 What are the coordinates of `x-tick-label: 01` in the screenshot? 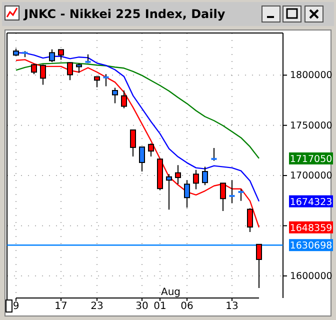 It's located at (160, 306).